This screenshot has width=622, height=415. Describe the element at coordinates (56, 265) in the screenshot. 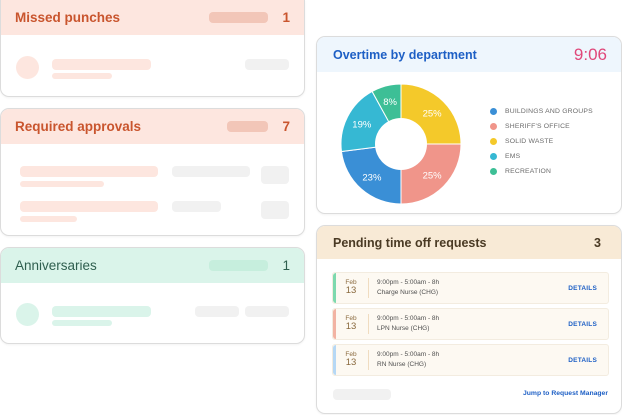

I see `card-title: Anniversaries` at that location.